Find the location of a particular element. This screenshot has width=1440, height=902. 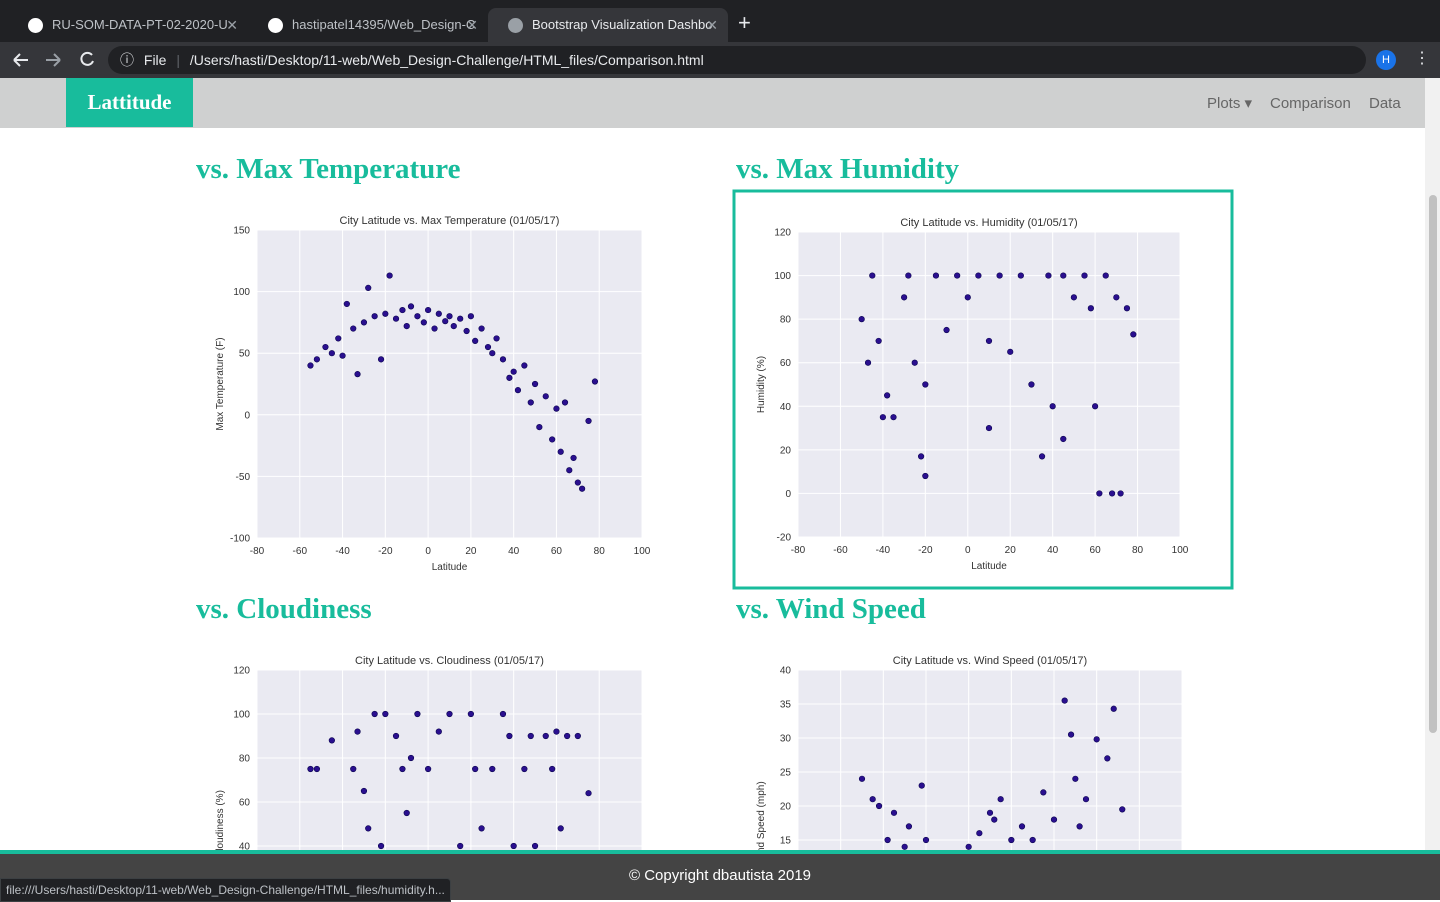

nav-link: Plots ▾ is located at coordinates (1230, 103).